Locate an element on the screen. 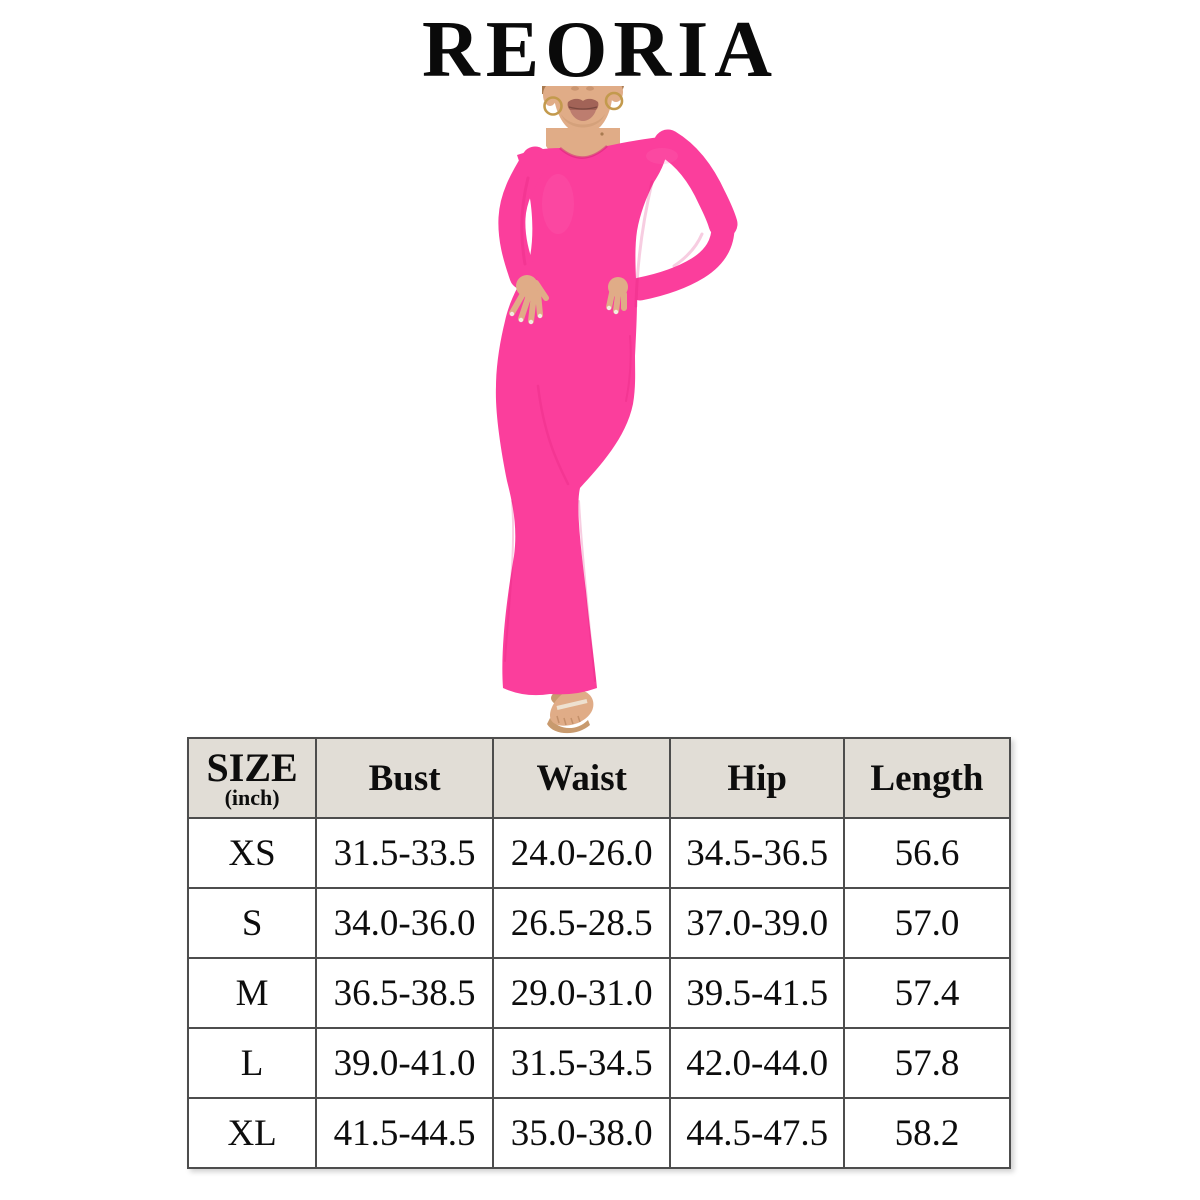 The image size is (1200, 1200). size-row-l: L 39.0-41.0 31.5-34.5 42.0-44.0 57.8 is located at coordinates (599, 1063).